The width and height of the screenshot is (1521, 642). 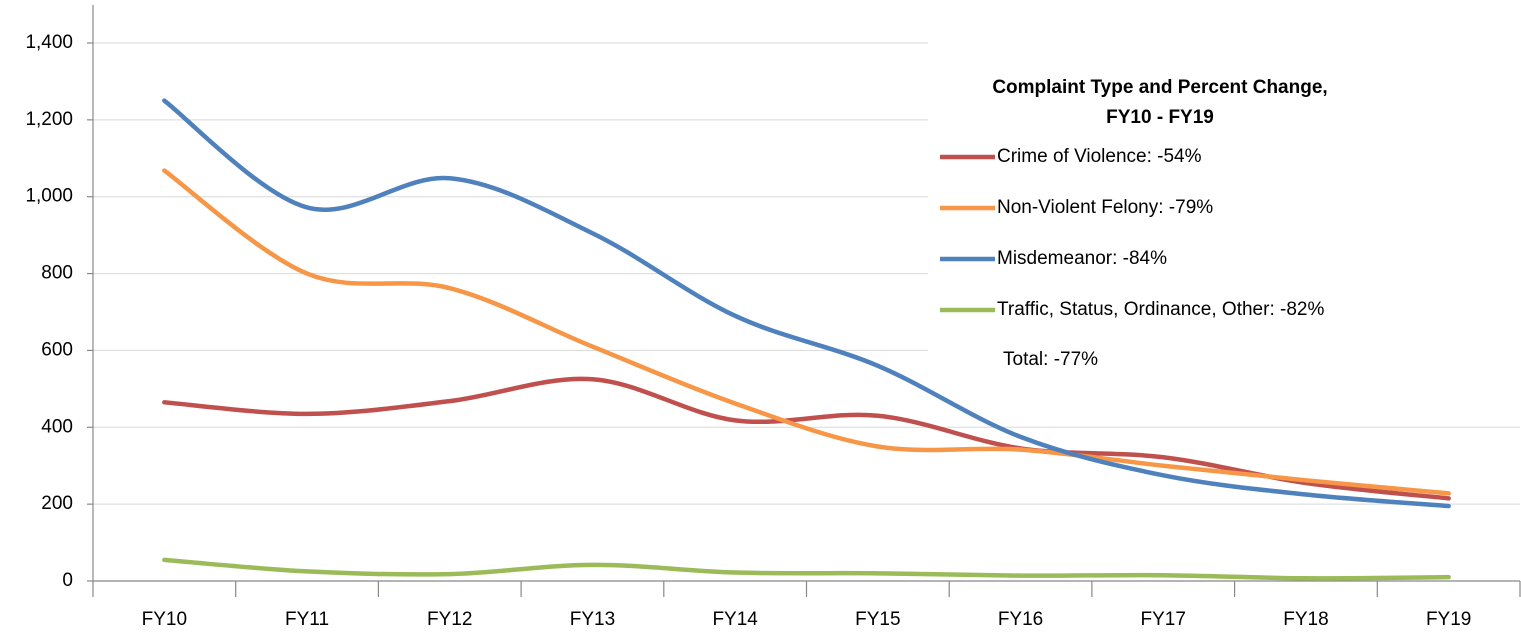 I want to click on y-tick-label: 200, so click(x=57, y=503).